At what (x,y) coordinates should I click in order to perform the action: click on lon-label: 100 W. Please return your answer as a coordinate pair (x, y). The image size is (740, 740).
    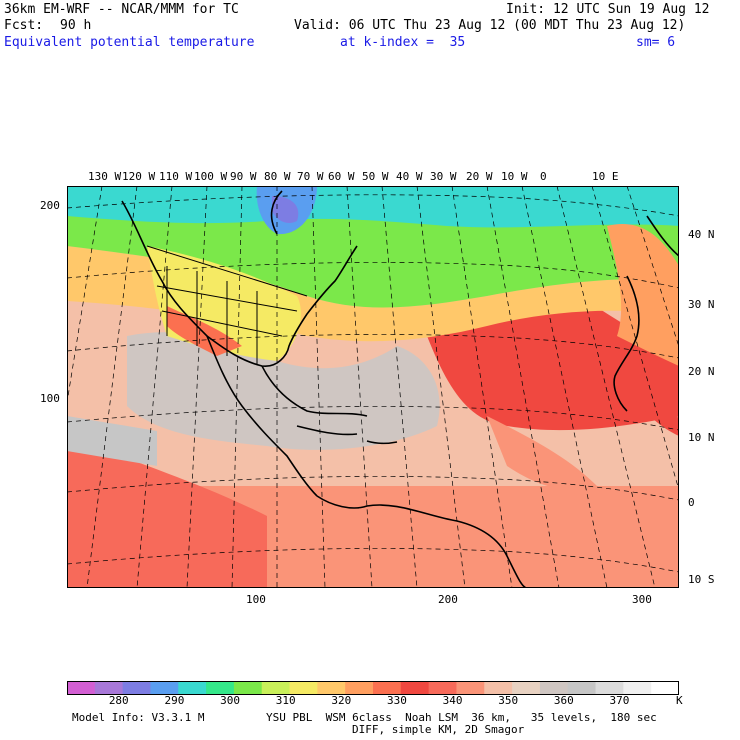
    Looking at the image, I should click on (211, 176).